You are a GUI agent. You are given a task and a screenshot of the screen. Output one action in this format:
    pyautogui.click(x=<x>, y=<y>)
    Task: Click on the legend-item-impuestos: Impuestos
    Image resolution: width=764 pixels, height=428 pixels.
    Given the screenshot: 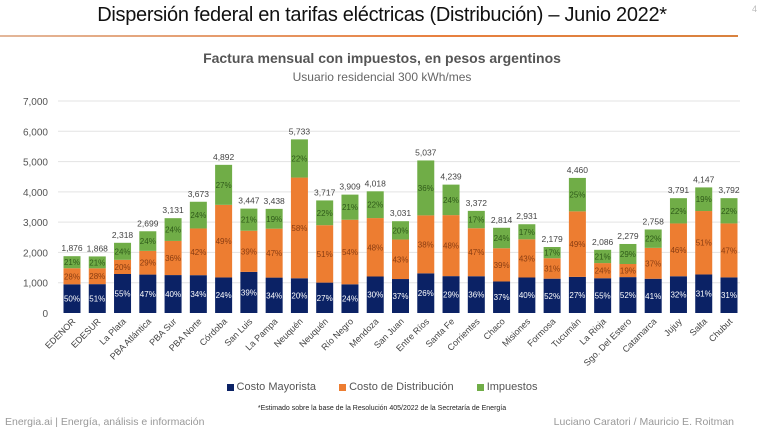 What is the action you would take?
    pyautogui.click(x=506, y=387)
    